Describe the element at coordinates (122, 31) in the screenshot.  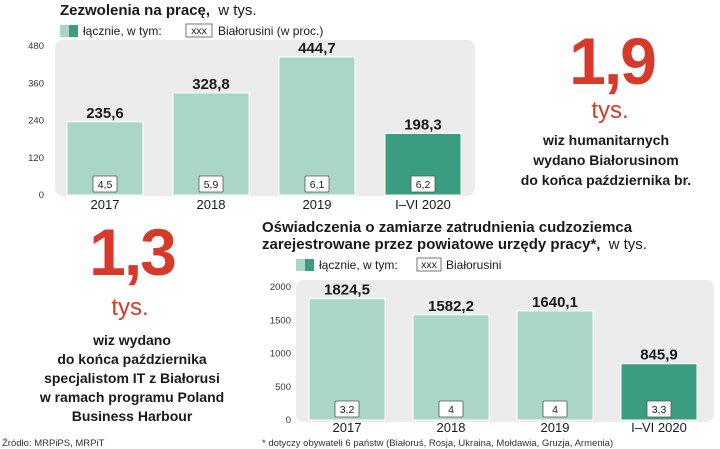
I see `chart1-legend-total-label: łącznie, w tym:` at that location.